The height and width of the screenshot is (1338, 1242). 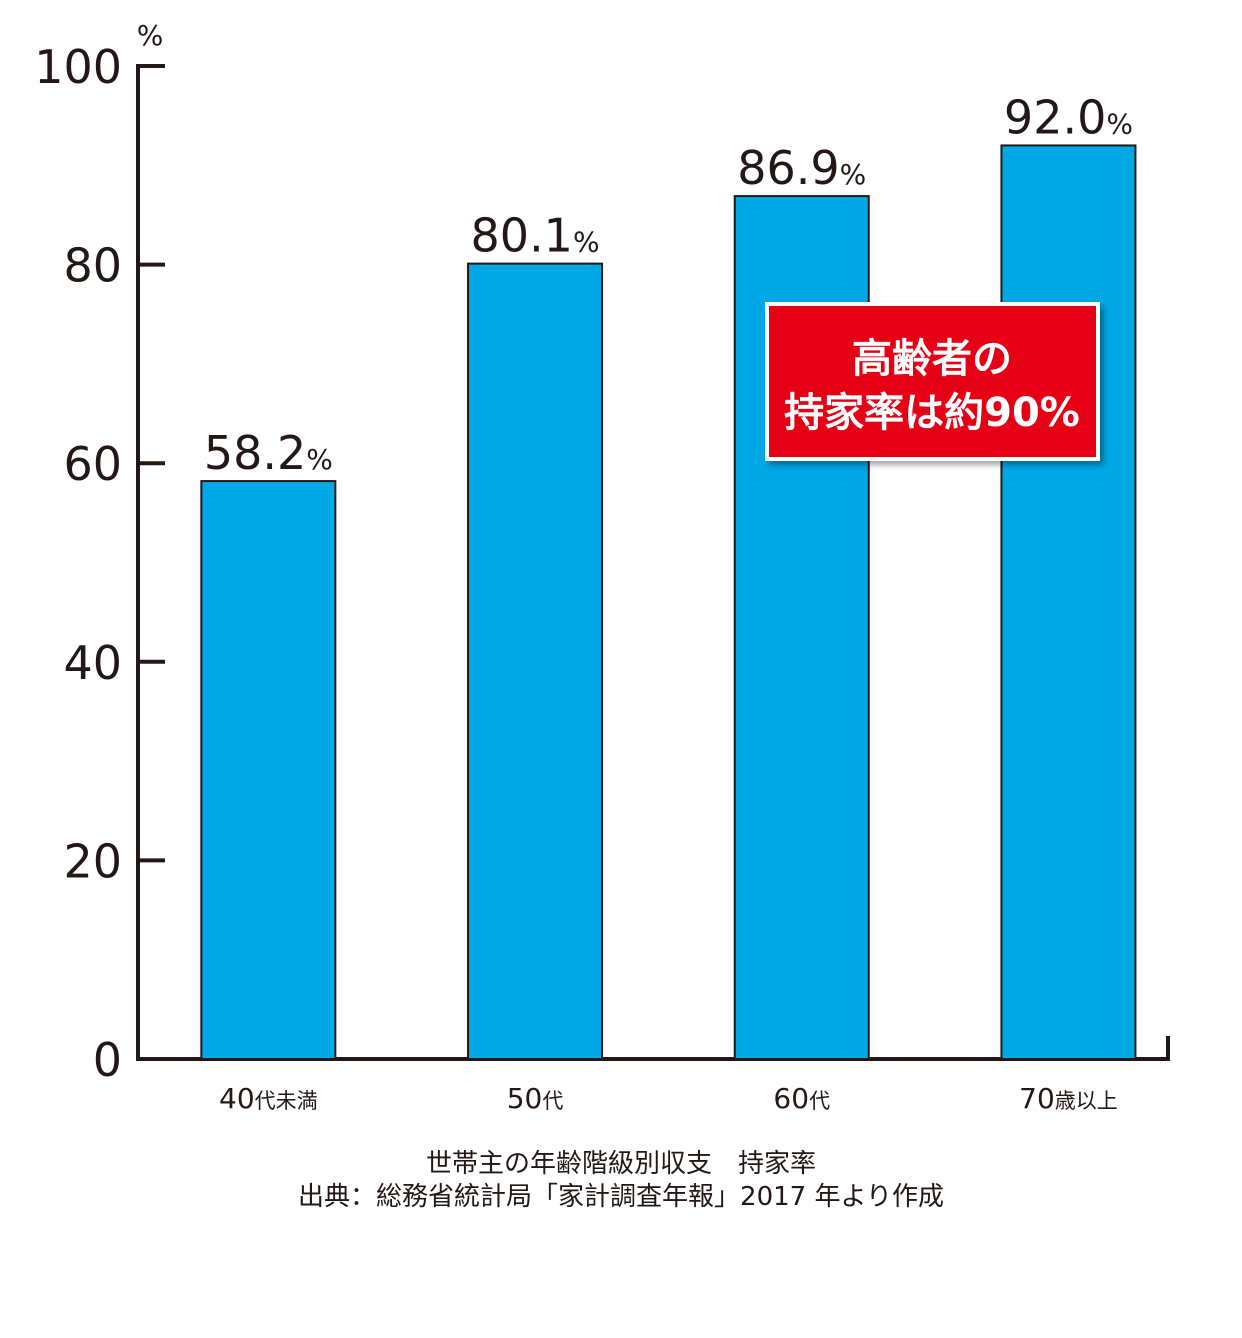 What do you see at coordinates (150, 35) in the screenshot?
I see `y-axis-unit: %` at bounding box center [150, 35].